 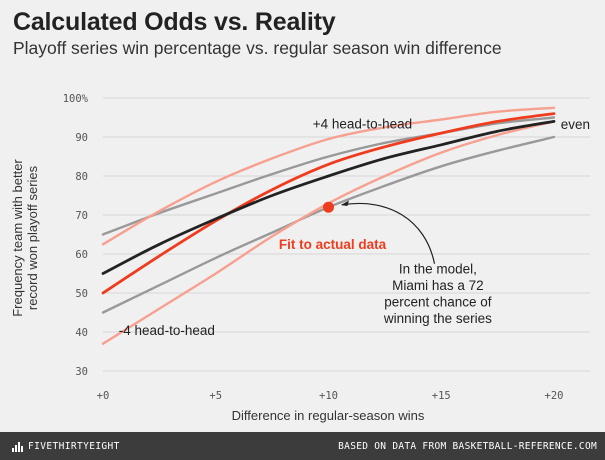 What do you see at coordinates (81, 372) in the screenshot?
I see `y-tick-label: 30` at bounding box center [81, 372].